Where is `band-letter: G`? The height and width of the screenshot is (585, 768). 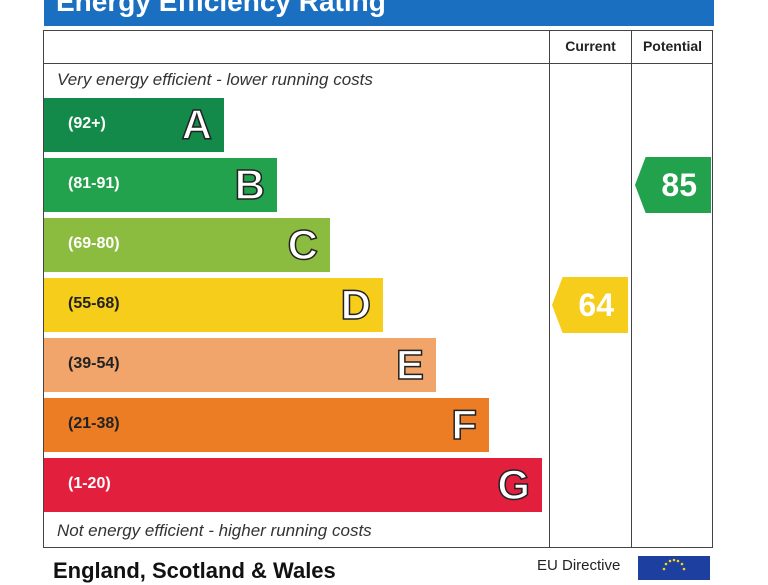 band-letter: G is located at coordinates (514, 484).